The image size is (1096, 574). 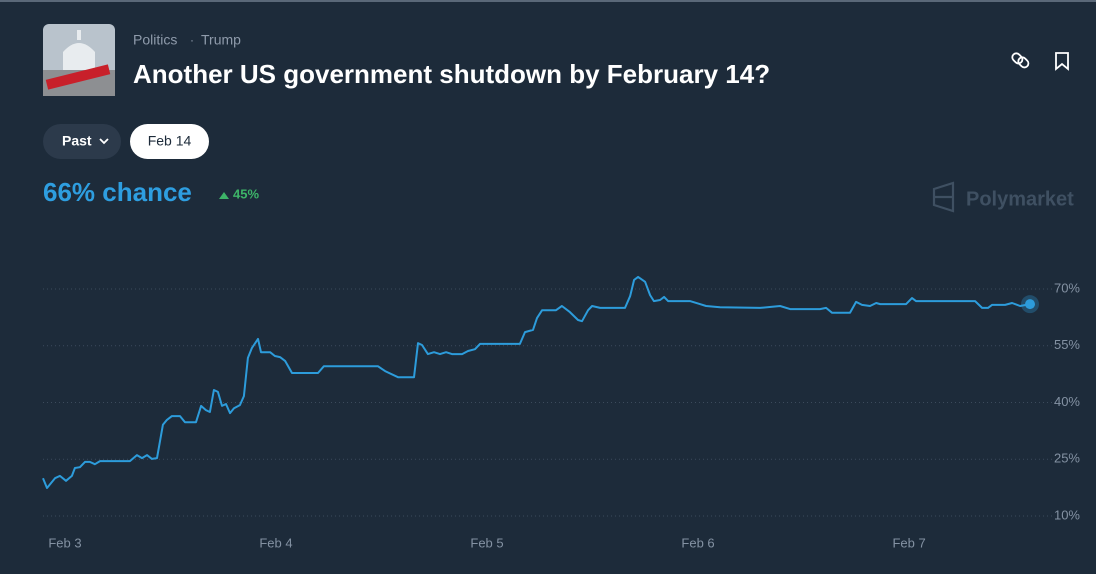 What do you see at coordinates (1067, 344) in the screenshot?
I see `y-tick-label: 55%` at bounding box center [1067, 344].